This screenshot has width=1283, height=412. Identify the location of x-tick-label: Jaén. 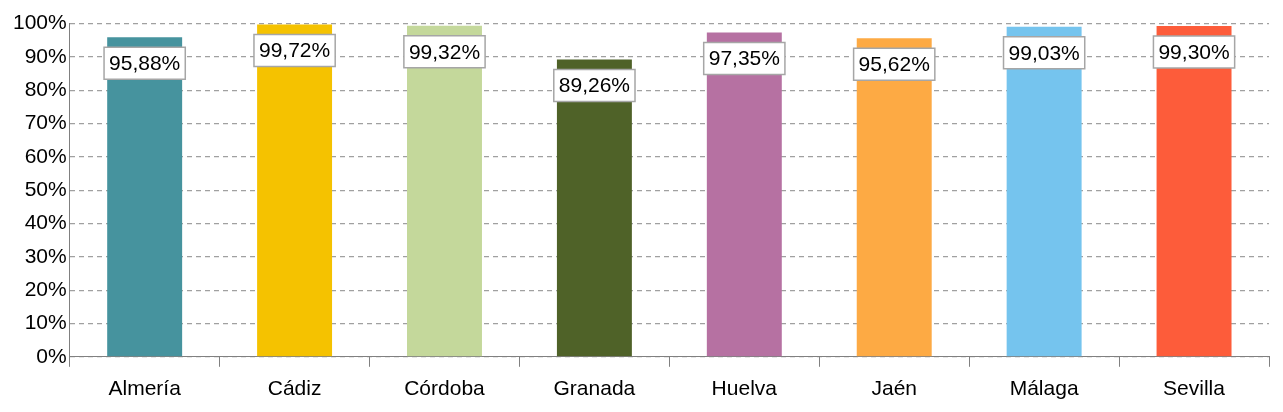
(894, 388).